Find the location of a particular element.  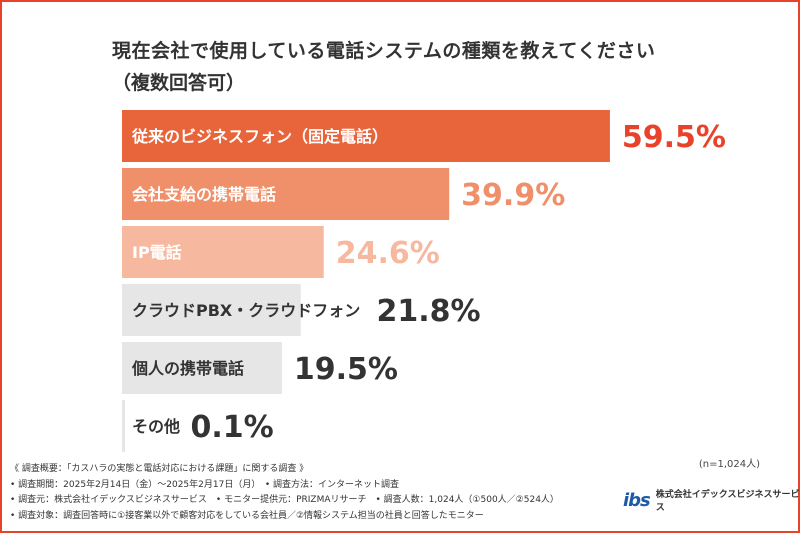

footer-line-overview: 《 調査概要：「カスハラの実態と電話対応における課題」に関する調査 》 is located at coordinates (159, 469).